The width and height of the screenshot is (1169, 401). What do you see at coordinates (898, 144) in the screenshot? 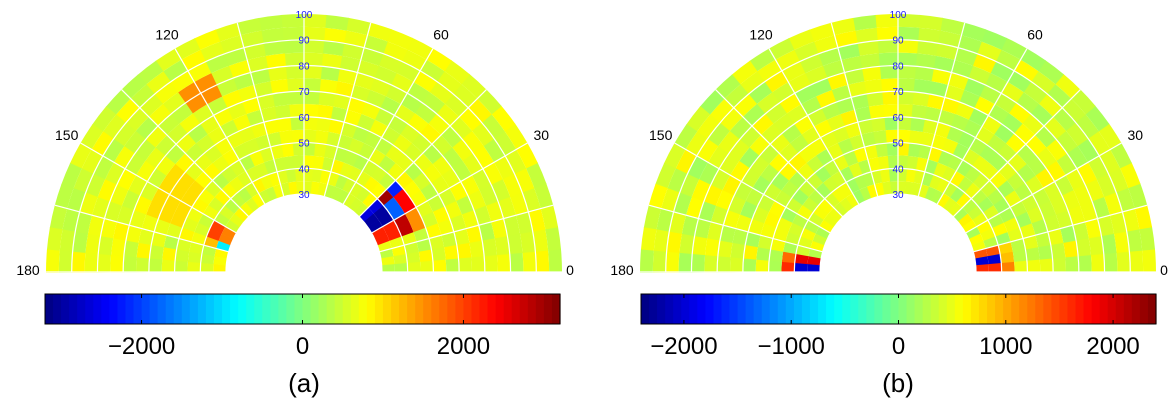
I see `radial-tick-label: 50` at bounding box center [898, 144].